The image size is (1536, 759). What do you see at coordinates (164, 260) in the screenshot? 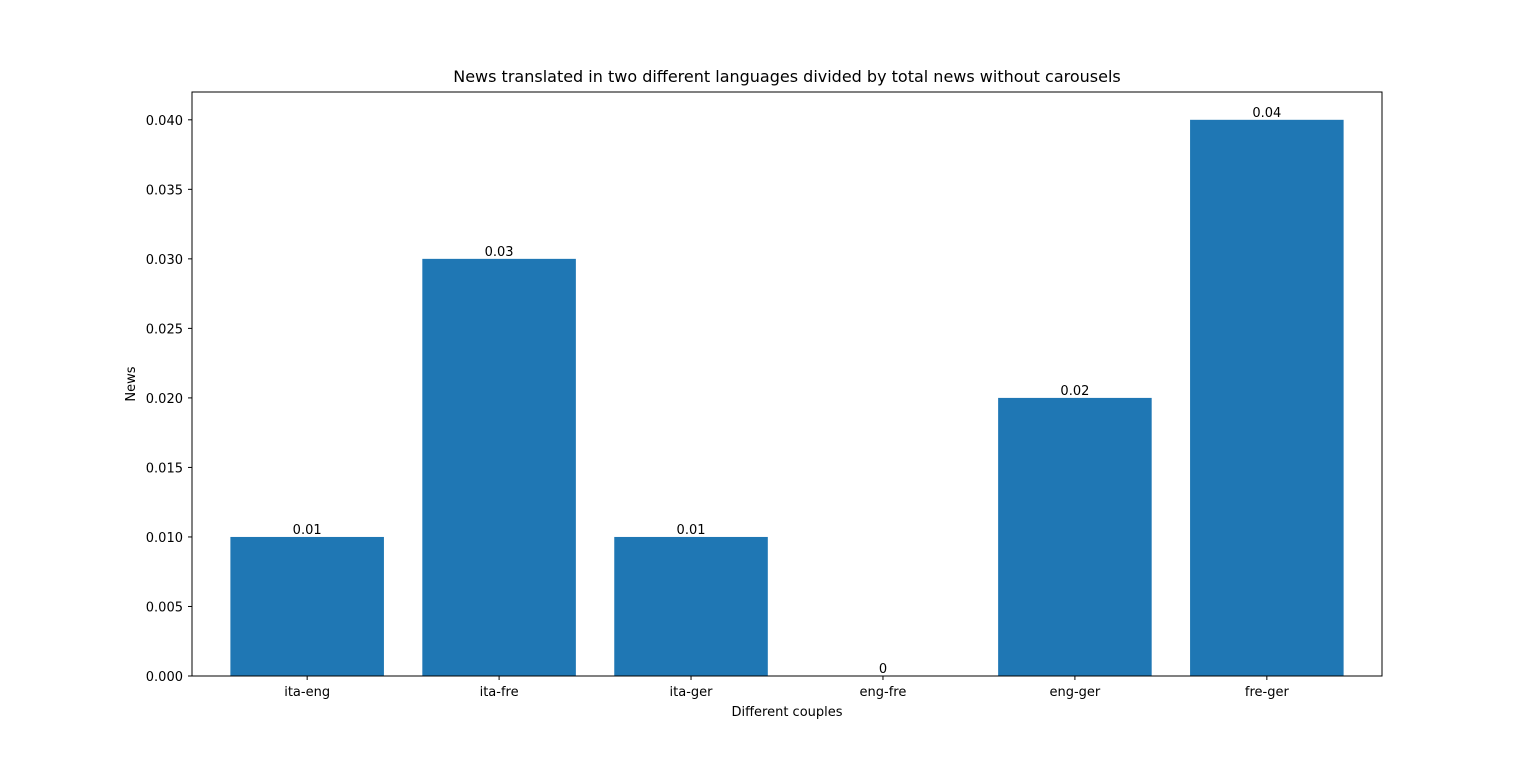
I see `y-tick-label: 0.030` at bounding box center [164, 260].